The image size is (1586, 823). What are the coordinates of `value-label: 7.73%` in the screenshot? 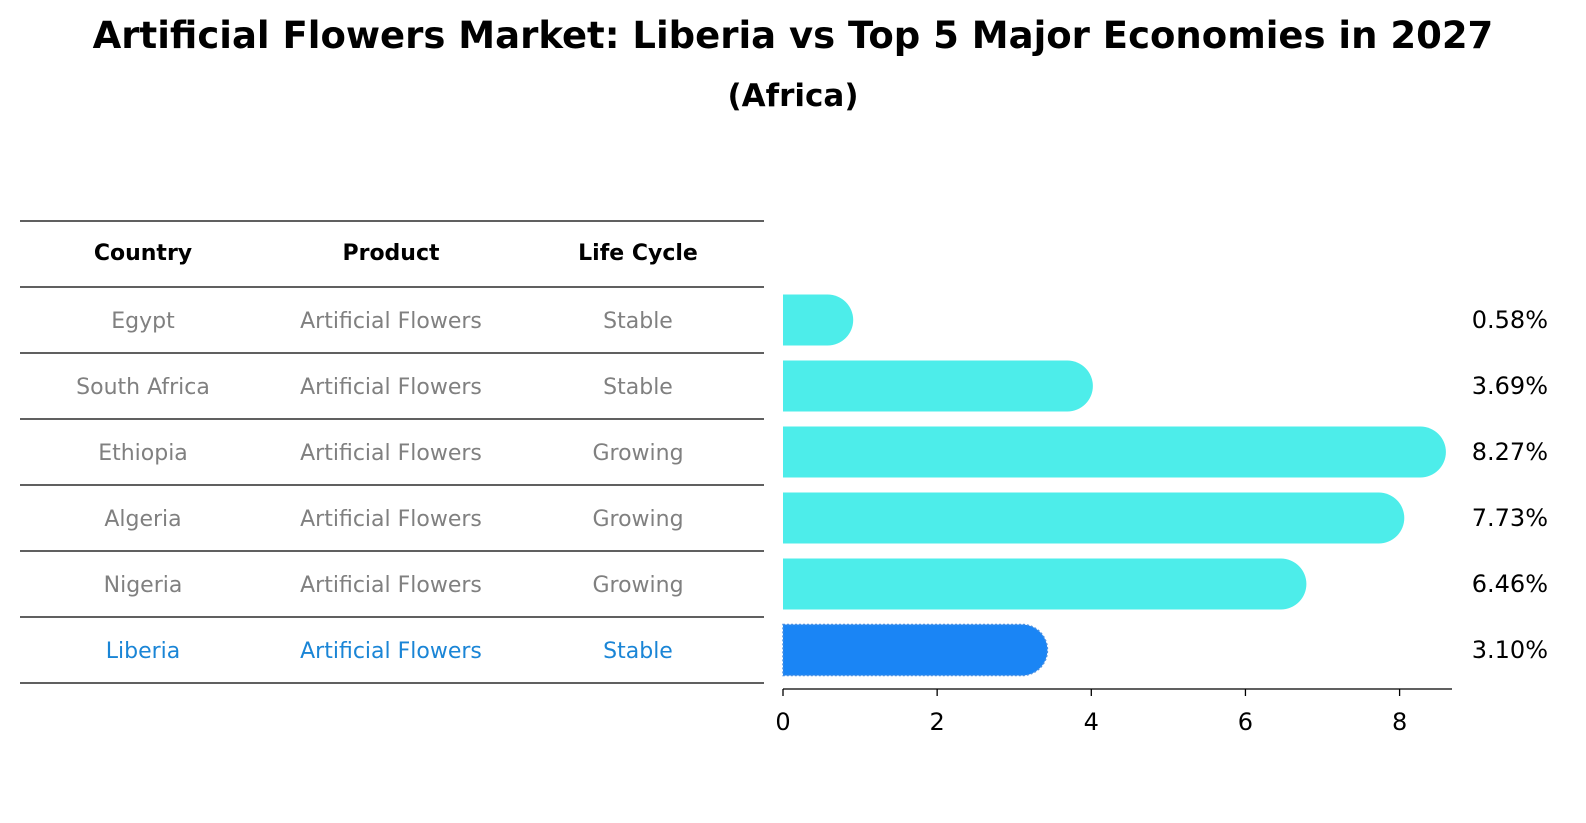 It's located at (1510, 518).